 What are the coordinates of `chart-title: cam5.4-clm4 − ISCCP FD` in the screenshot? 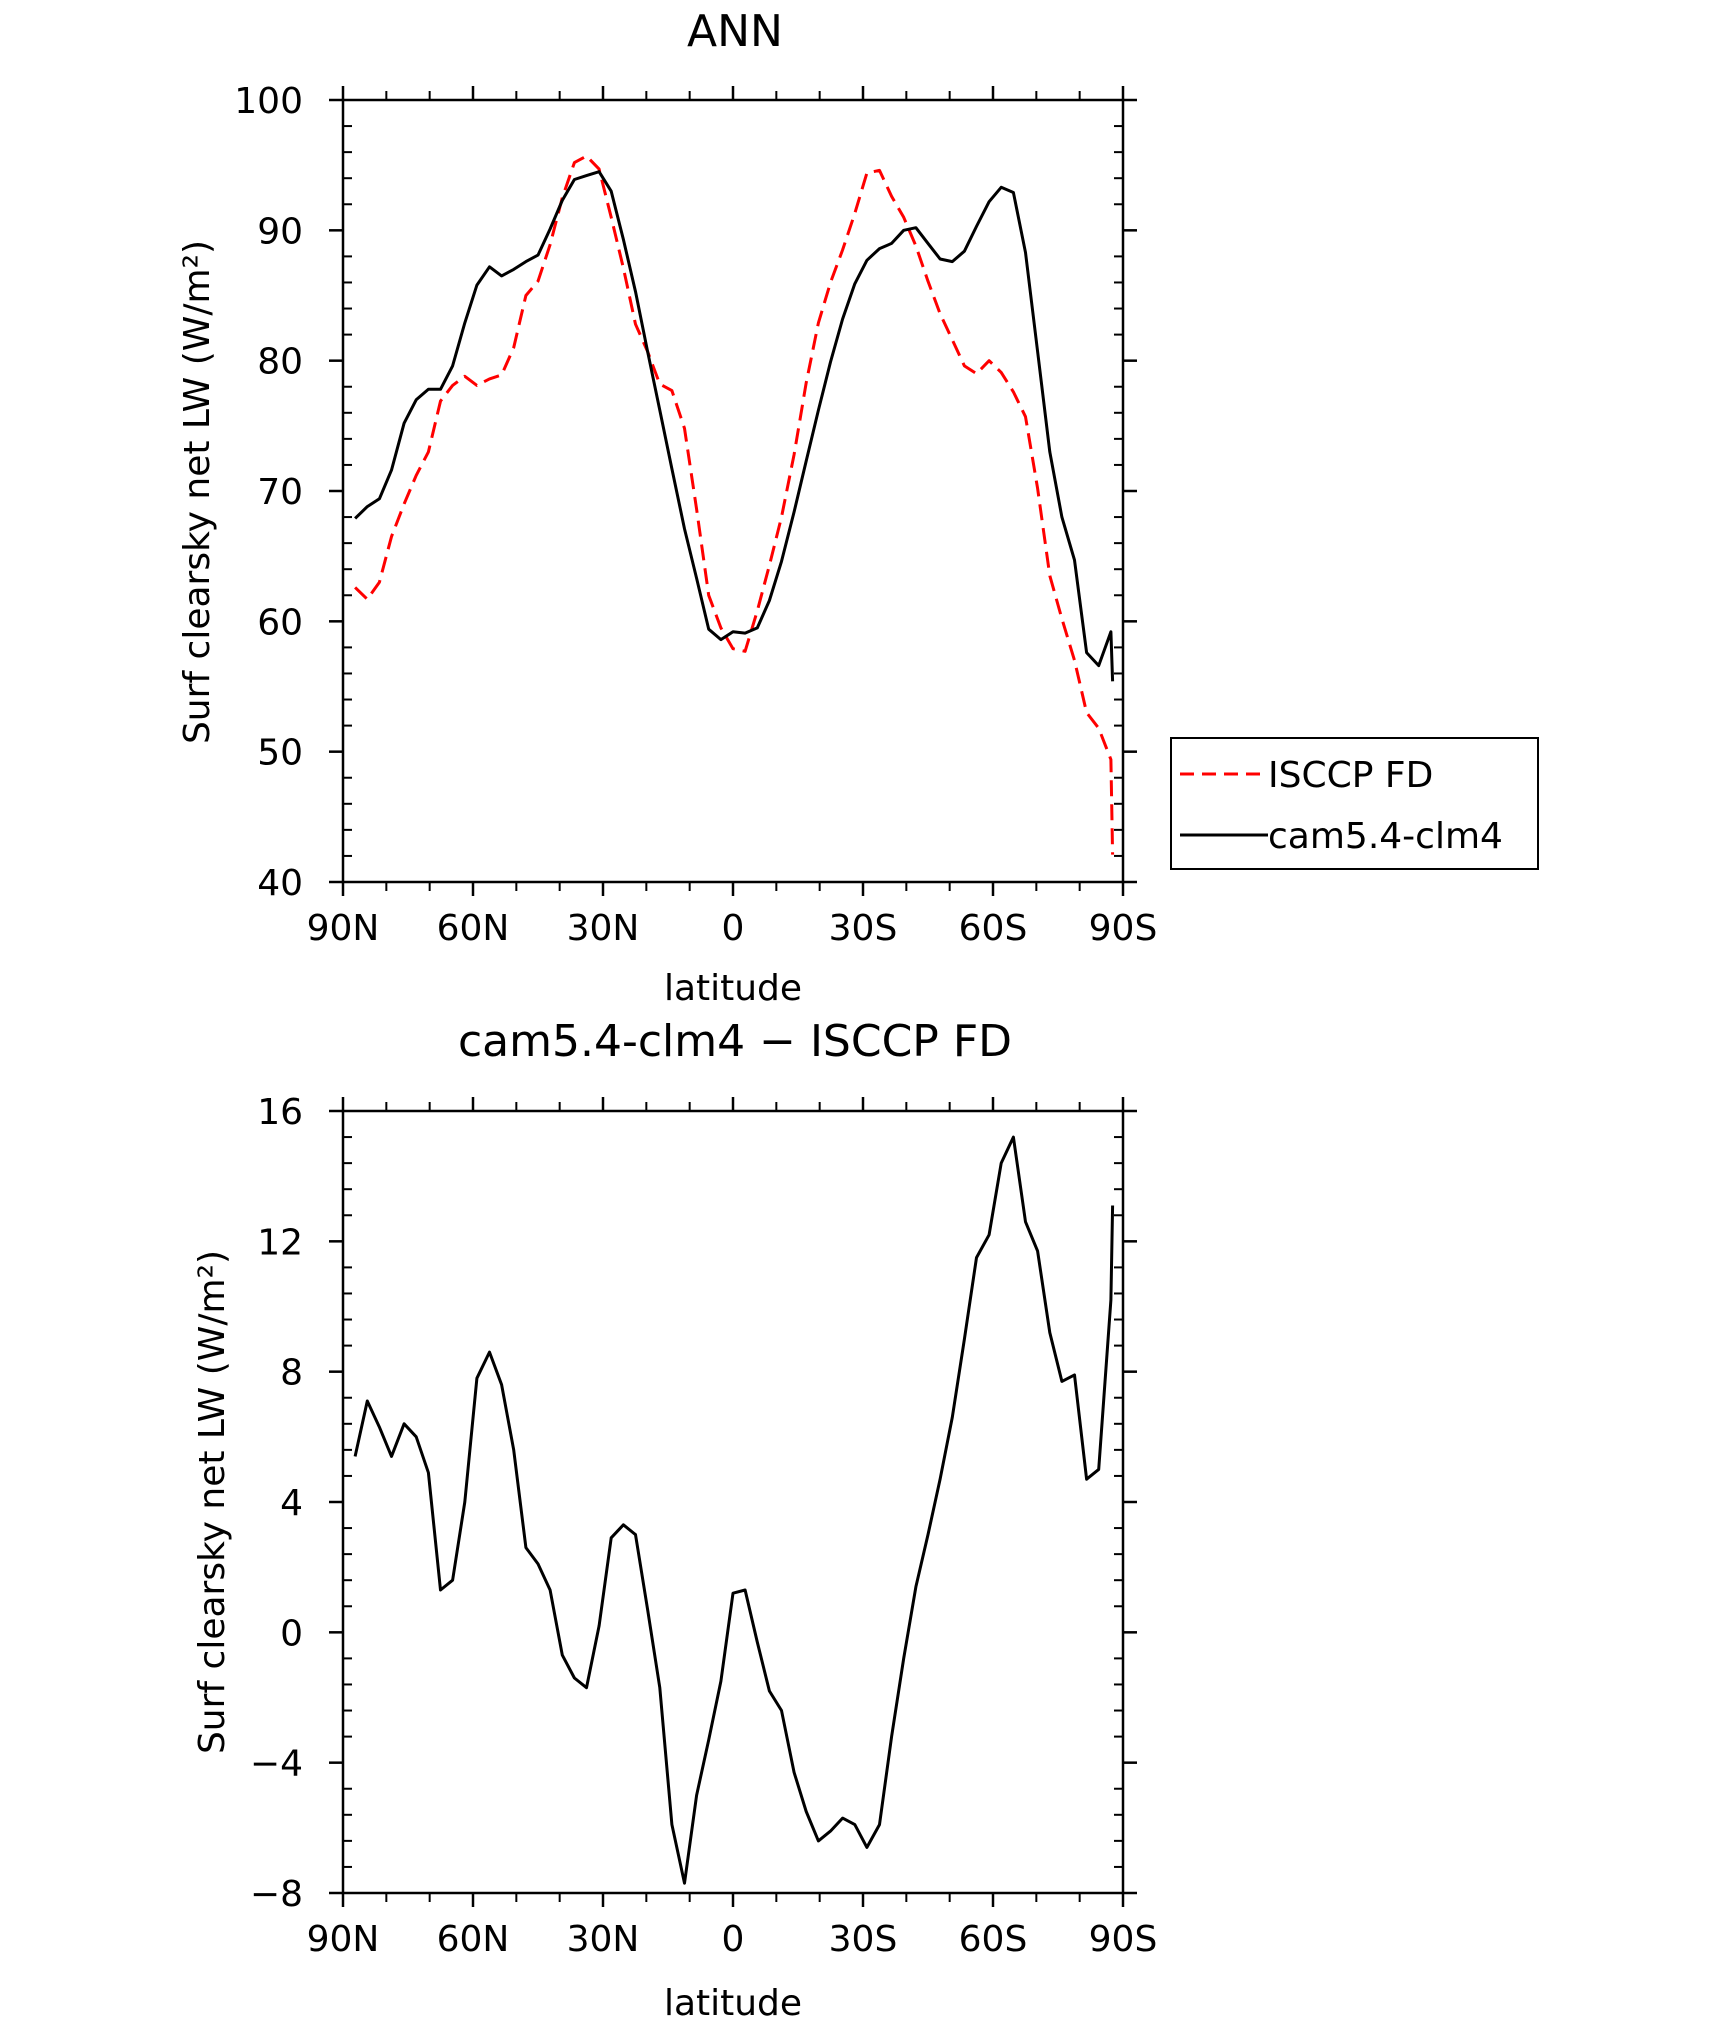 It's located at (735, 1041).